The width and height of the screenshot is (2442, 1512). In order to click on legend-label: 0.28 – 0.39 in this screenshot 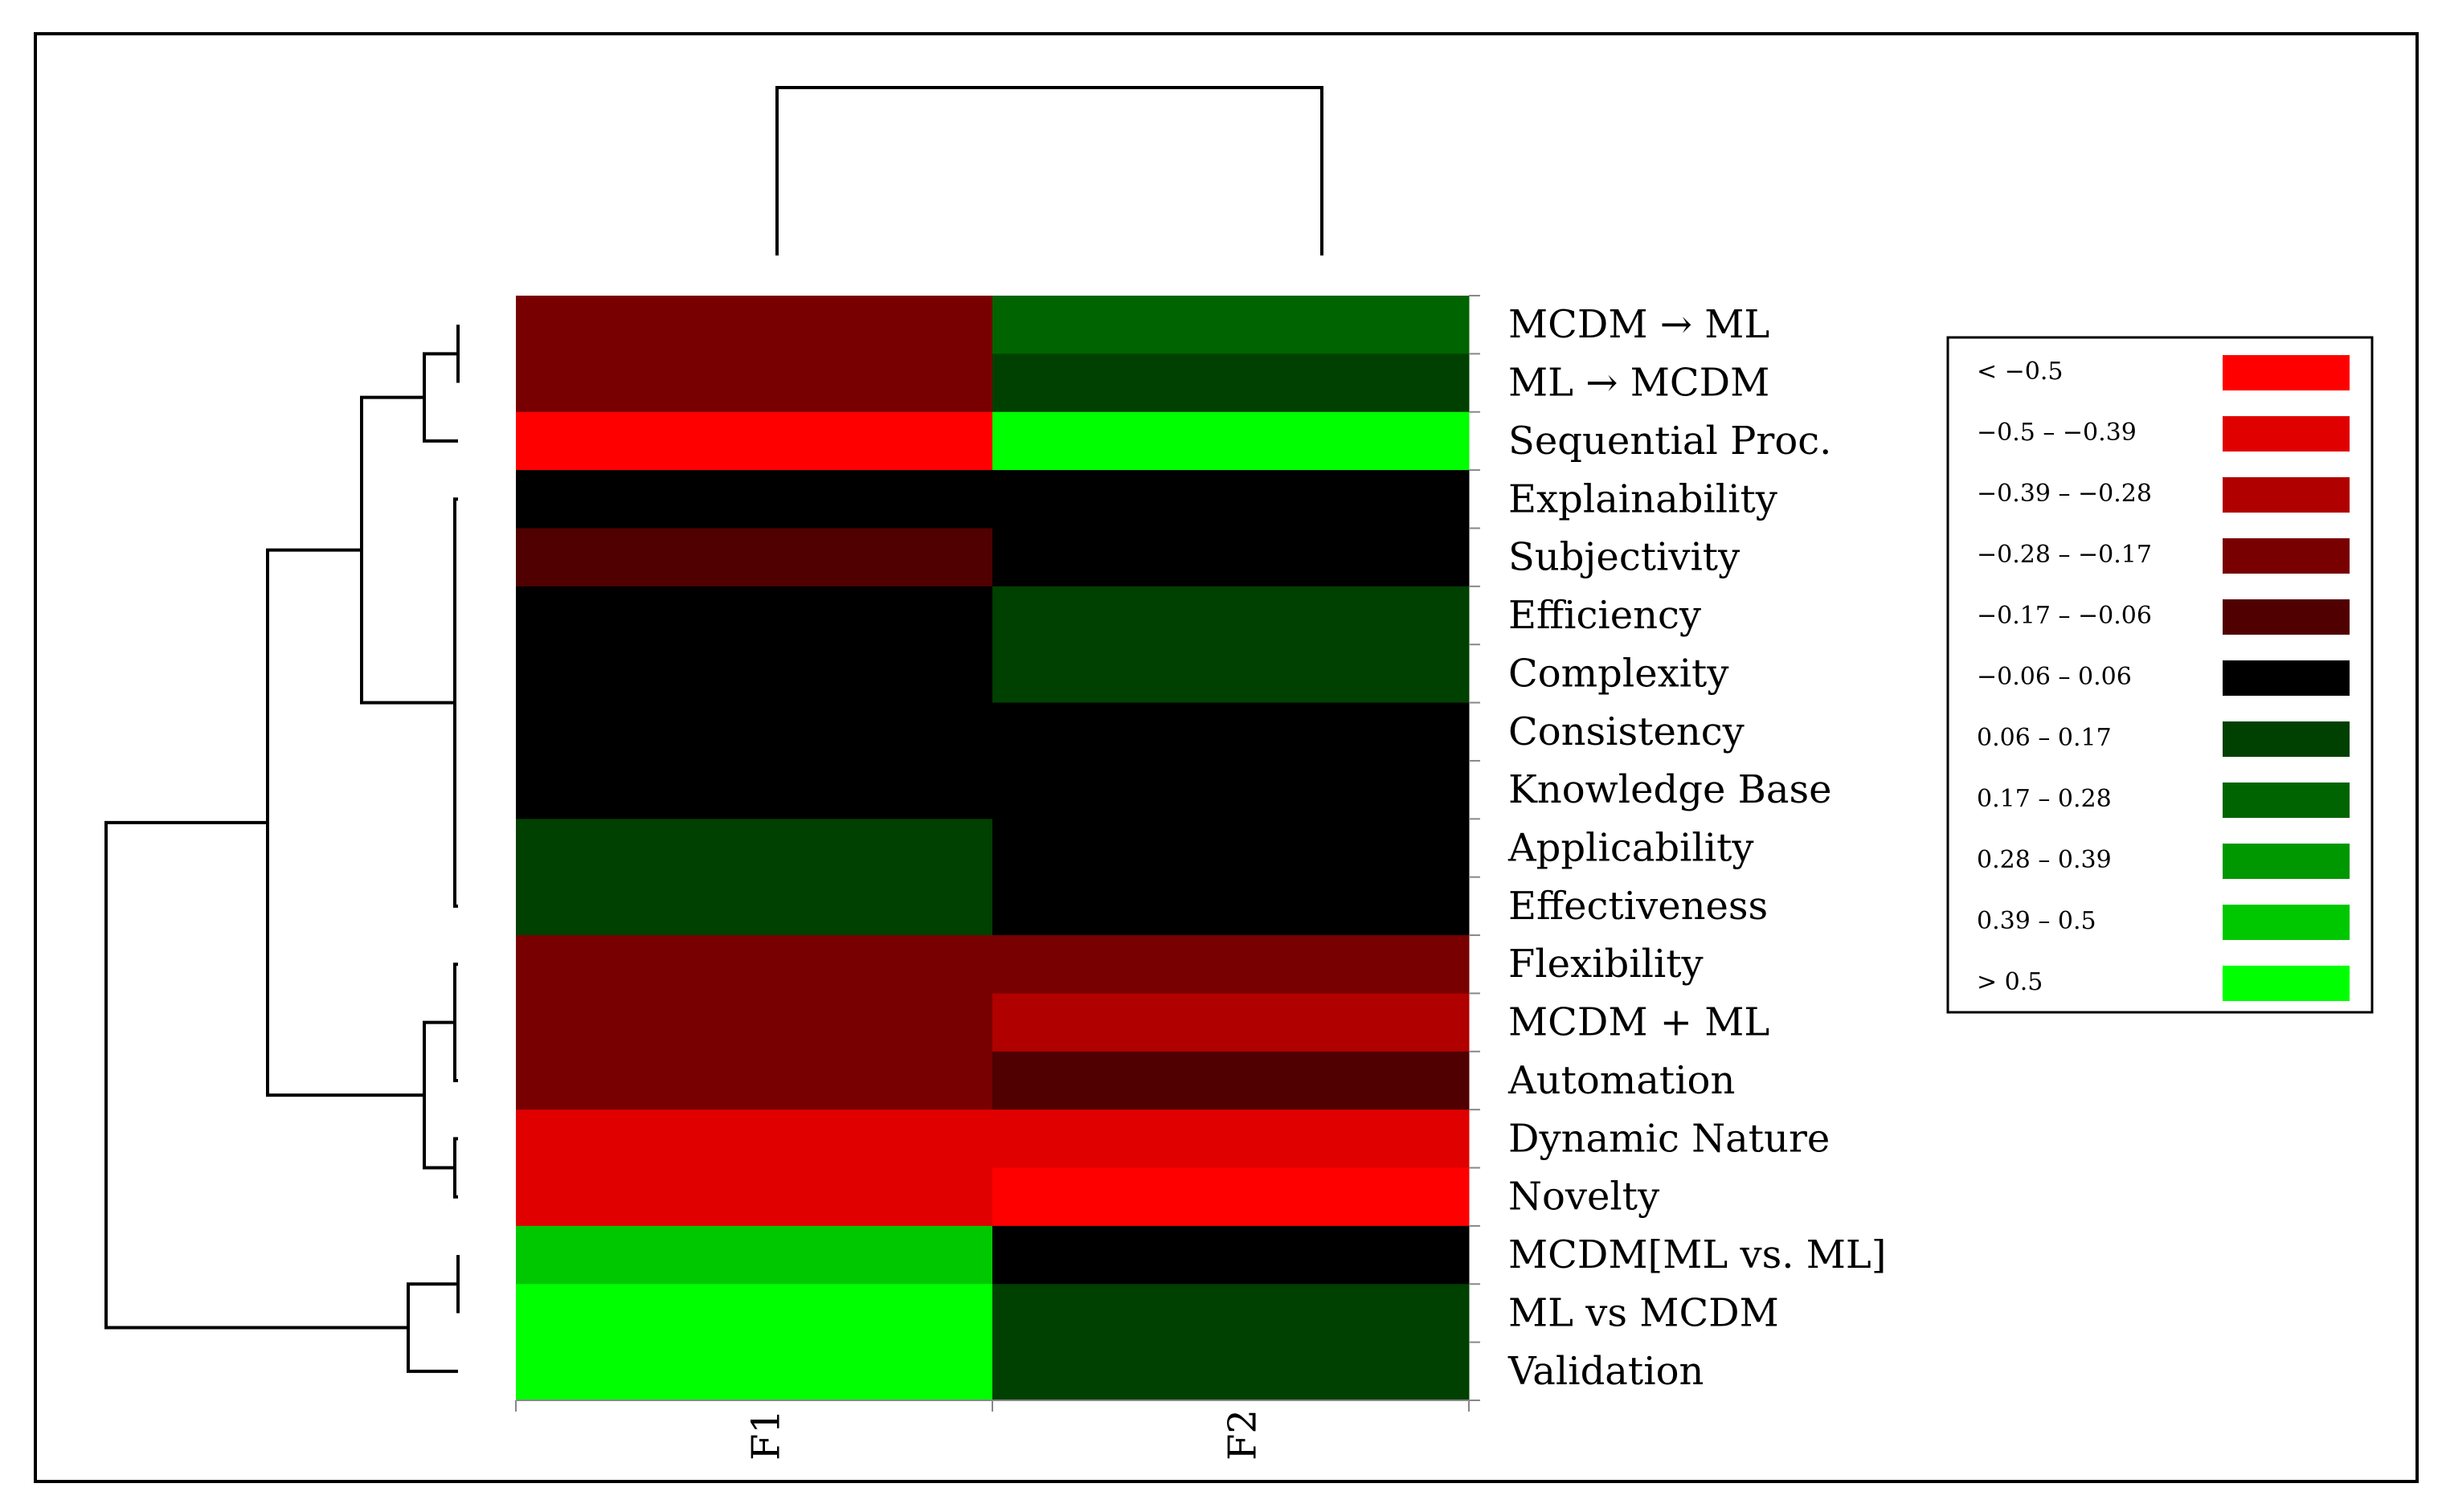, I will do `click(2044, 860)`.